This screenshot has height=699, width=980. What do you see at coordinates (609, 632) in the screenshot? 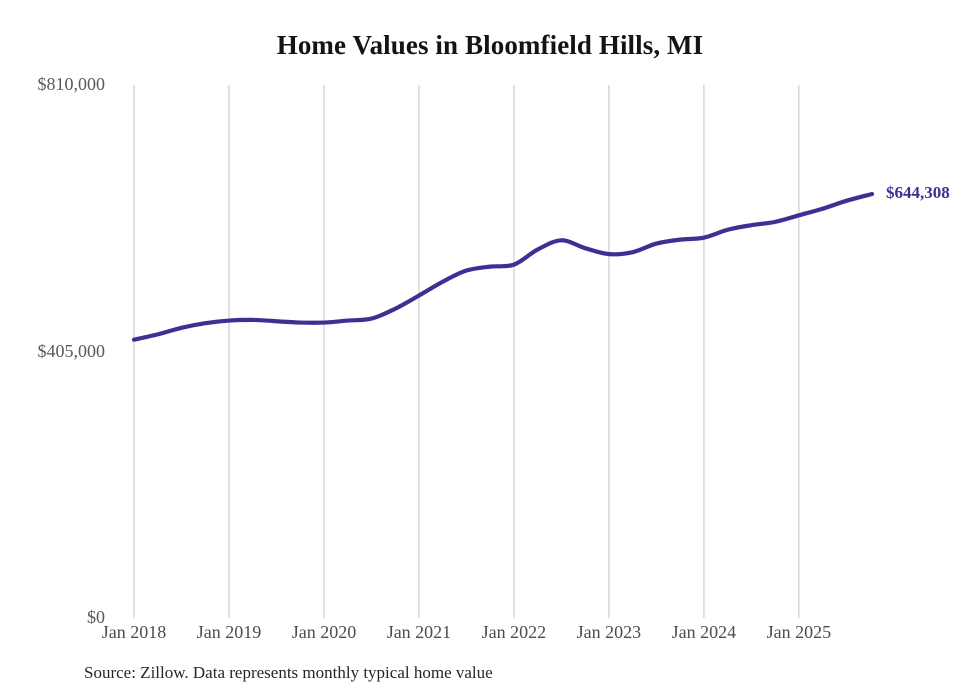
I see `x-axis-tick-jan-2023: Jan 2023` at bounding box center [609, 632].